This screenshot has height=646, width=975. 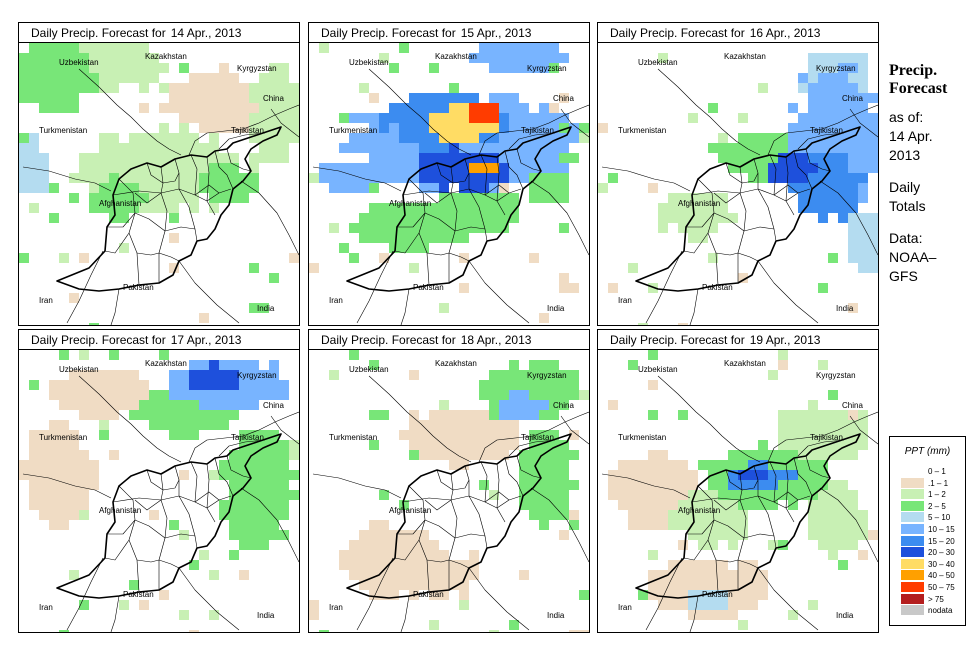 What do you see at coordinates (745, 363) in the screenshot?
I see `map-label-kazakhstan: Kazakhstan` at bounding box center [745, 363].